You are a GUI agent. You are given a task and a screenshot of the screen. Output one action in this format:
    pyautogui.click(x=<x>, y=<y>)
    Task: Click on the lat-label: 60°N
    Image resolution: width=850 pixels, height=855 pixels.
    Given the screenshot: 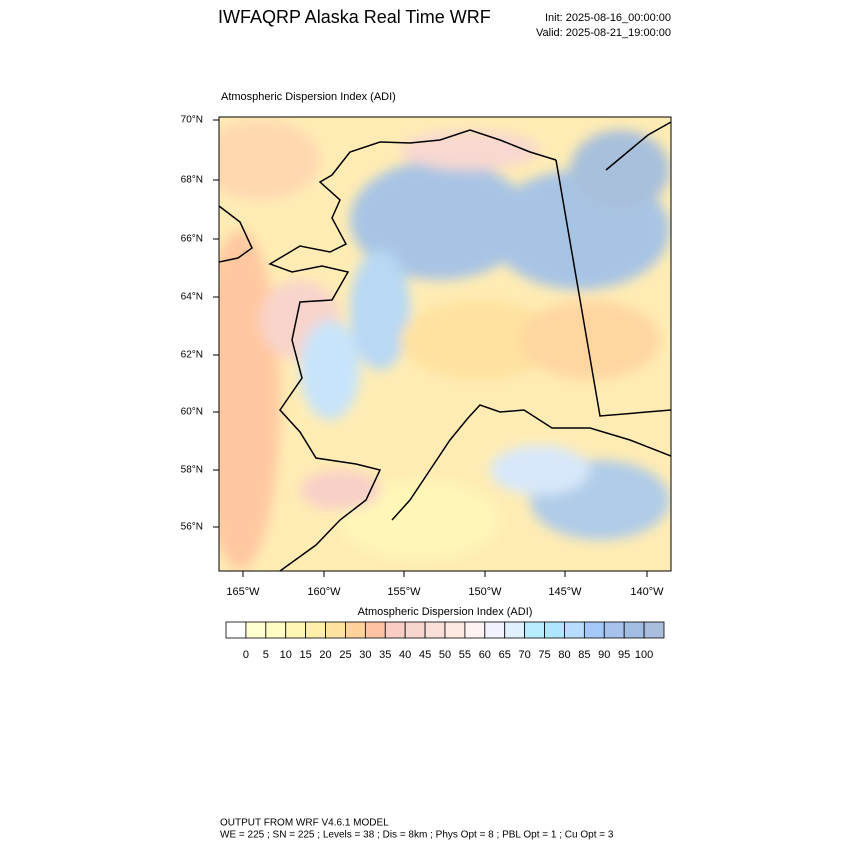 What is the action you would take?
    pyautogui.click(x=192, y=412)
    